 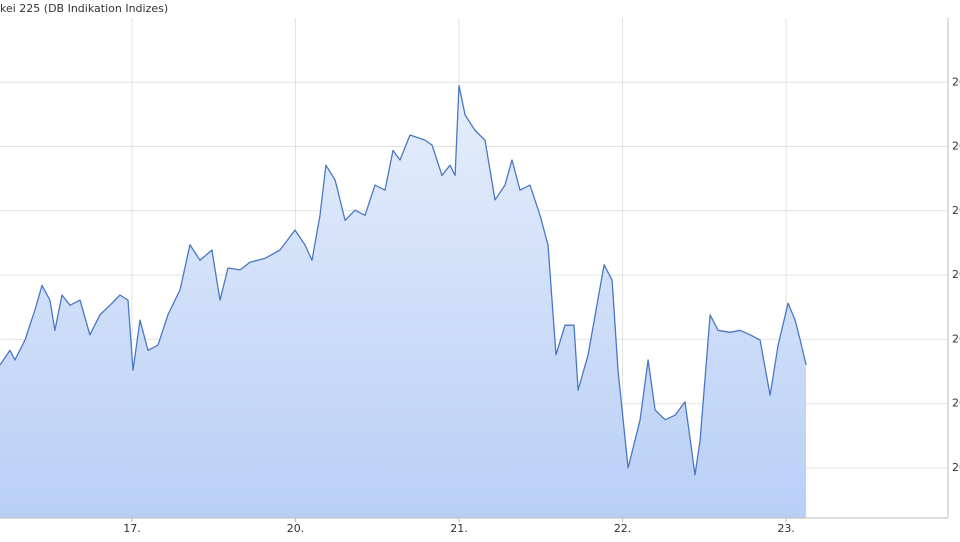 What do you see at coordinates (459, 528) in the screenshot?
I see `x-tick-label: 21.` at bounding box center [459, 528].